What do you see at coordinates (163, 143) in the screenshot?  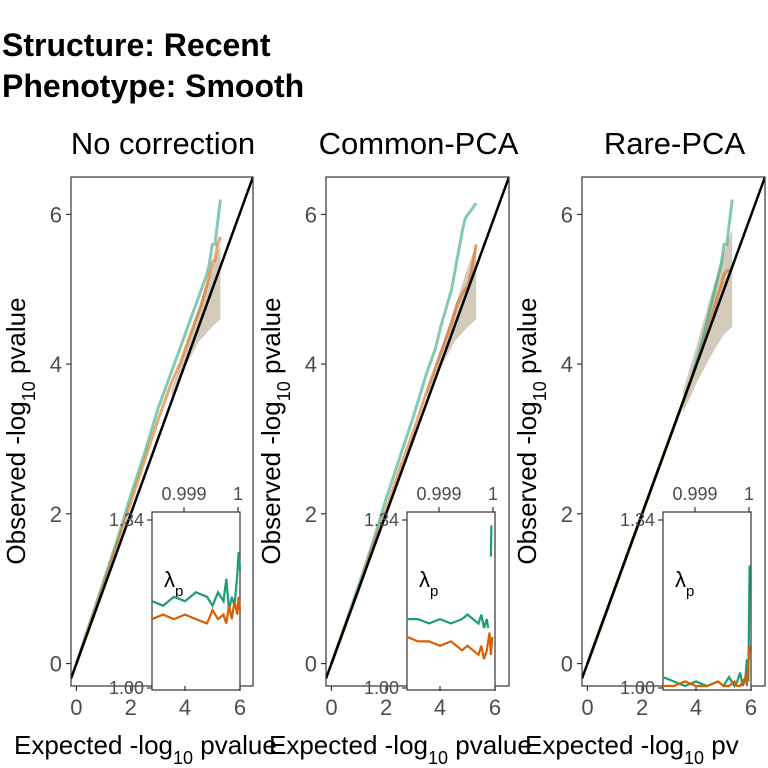 I see `facet-title: No correction` at bounding box center [163, 143].